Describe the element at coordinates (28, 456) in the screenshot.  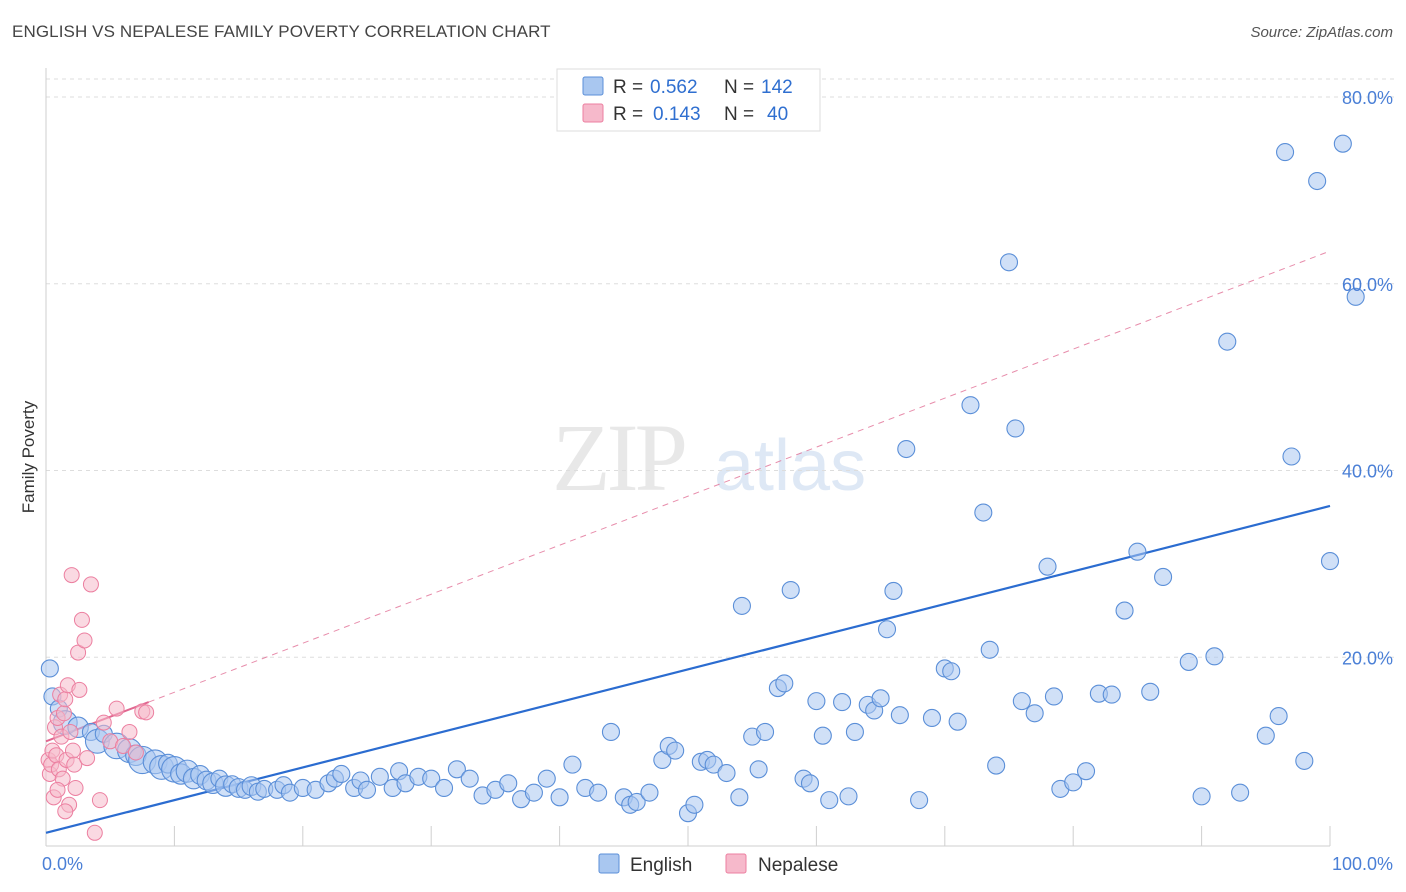
I see `y-axis-title: Family Poverty` at that location.